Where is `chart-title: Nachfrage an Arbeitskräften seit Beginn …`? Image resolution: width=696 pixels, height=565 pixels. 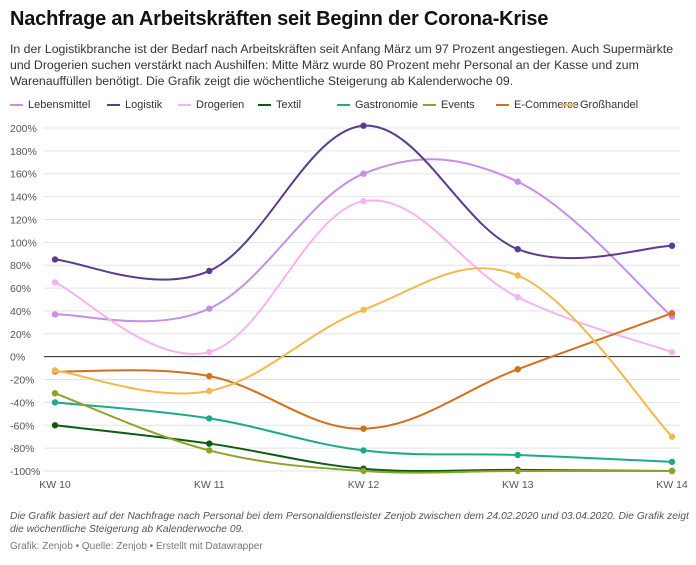 chart-title: Nachfrage an Arbeitskräften seit Beginn … is located at coordinates (279, 19).